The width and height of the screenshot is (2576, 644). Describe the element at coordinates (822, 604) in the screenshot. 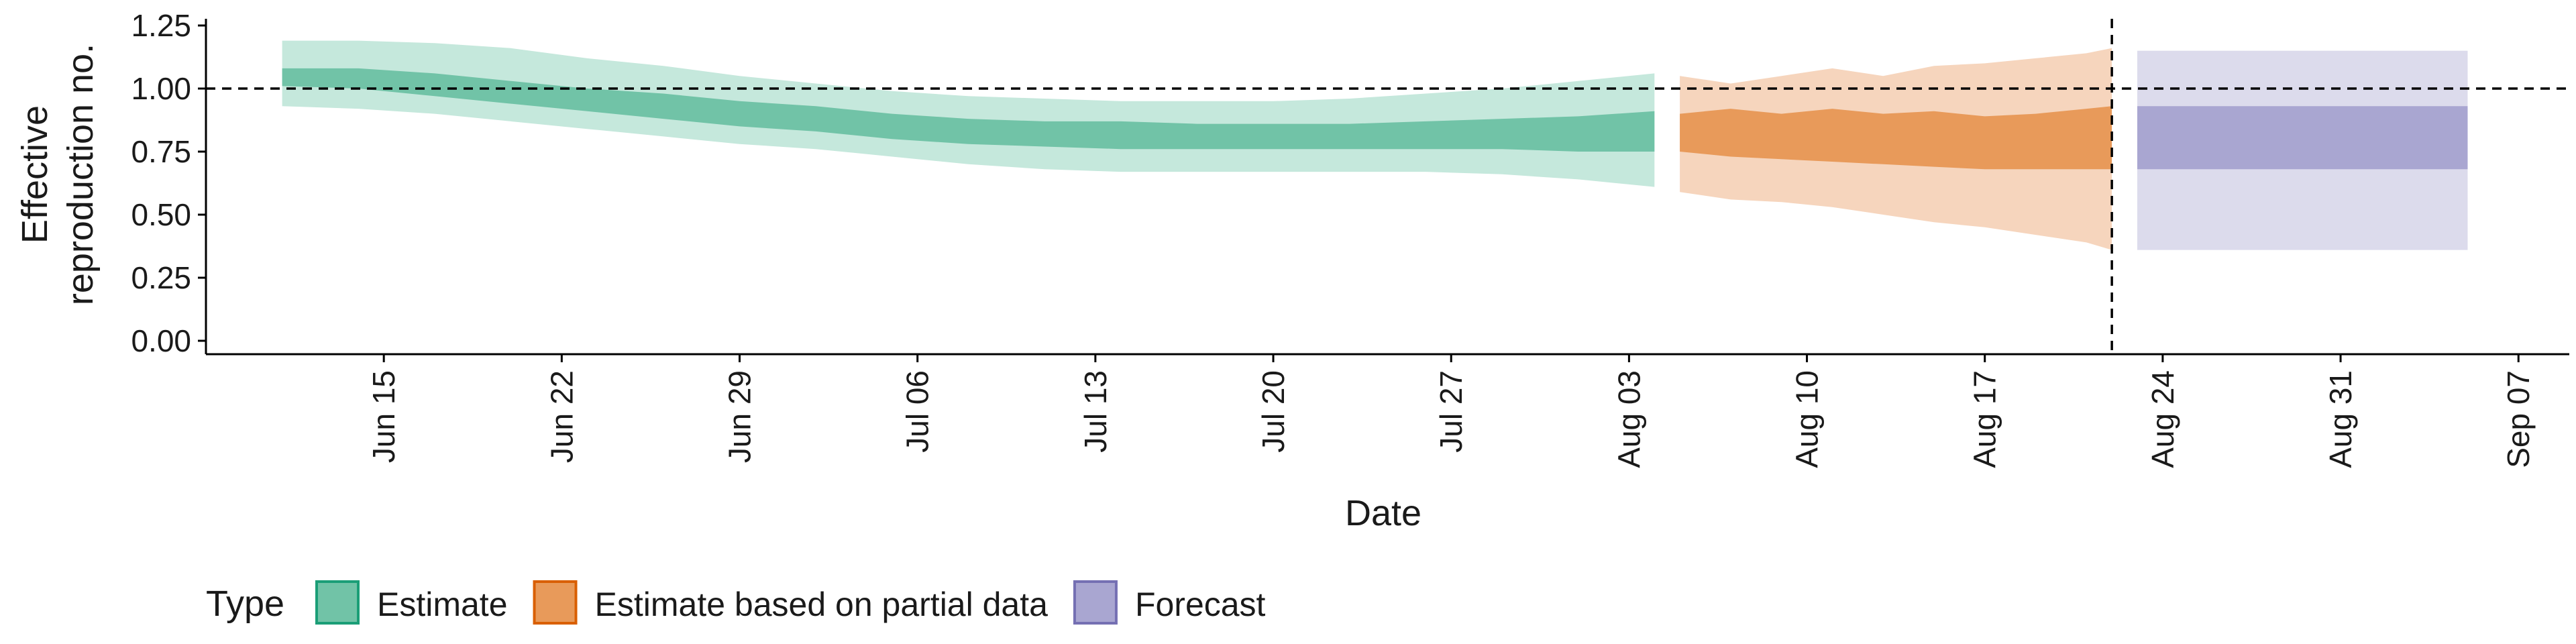

I see `legend-label-estimate-based-on-partial-data: Estimate based on partial data` at that location.